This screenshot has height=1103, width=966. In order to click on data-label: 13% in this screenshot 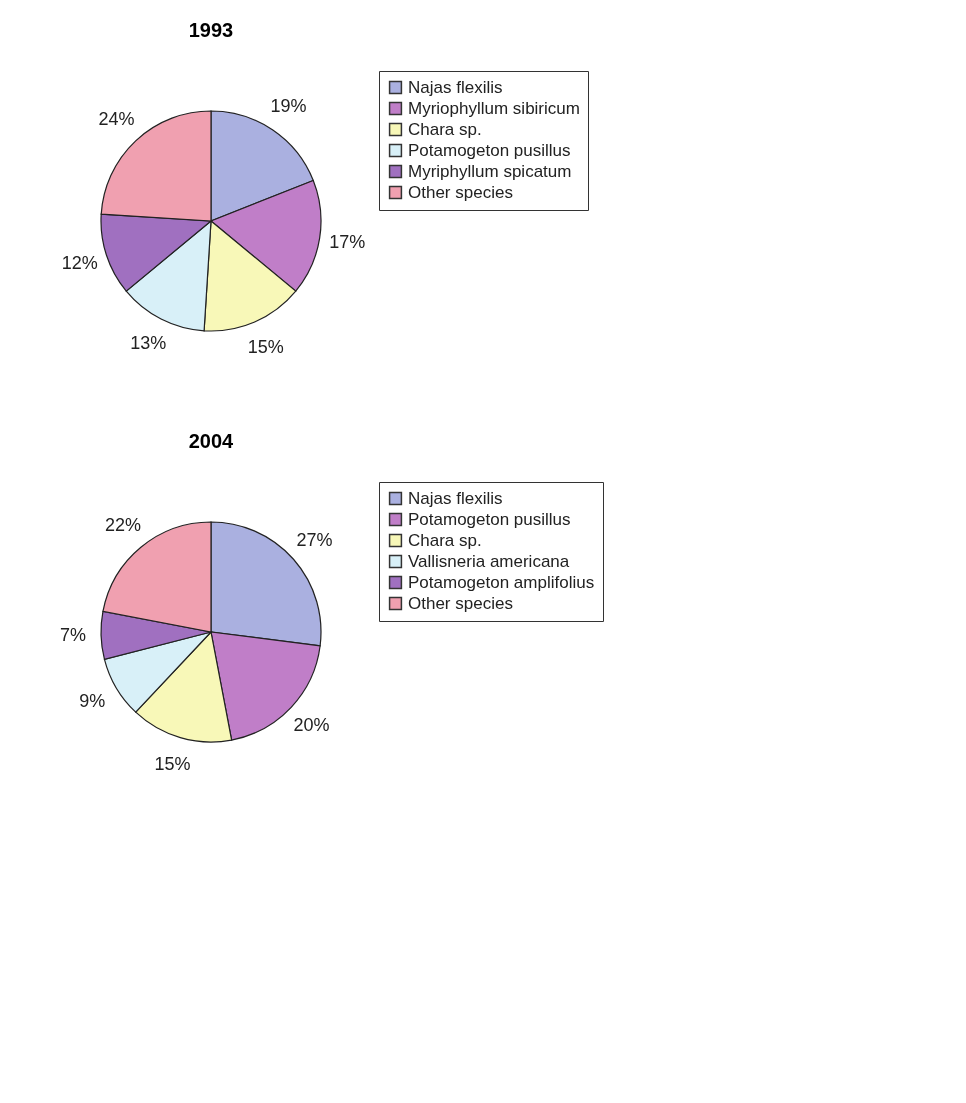, I will do `click(148, 342)`.